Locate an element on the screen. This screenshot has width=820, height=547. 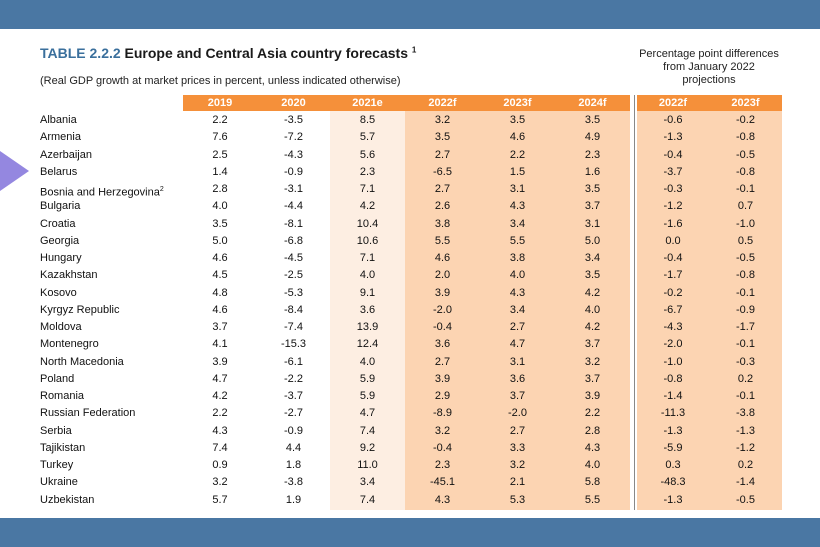
growth-value: 0.9 is located at coordinates (220, 465).